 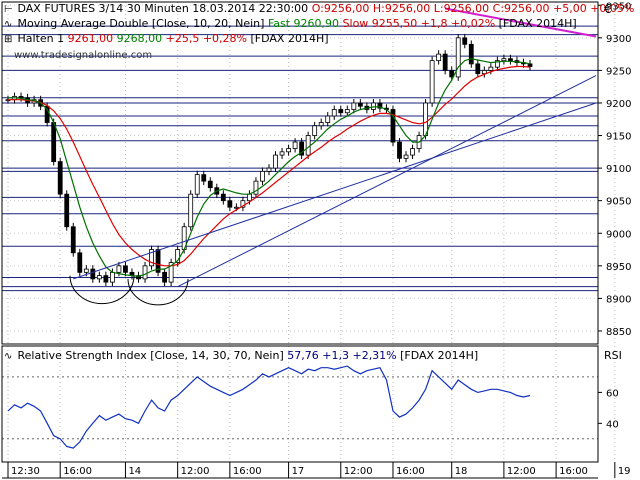 I want to click on xtick-label: 19, so click(x=624, y=471).